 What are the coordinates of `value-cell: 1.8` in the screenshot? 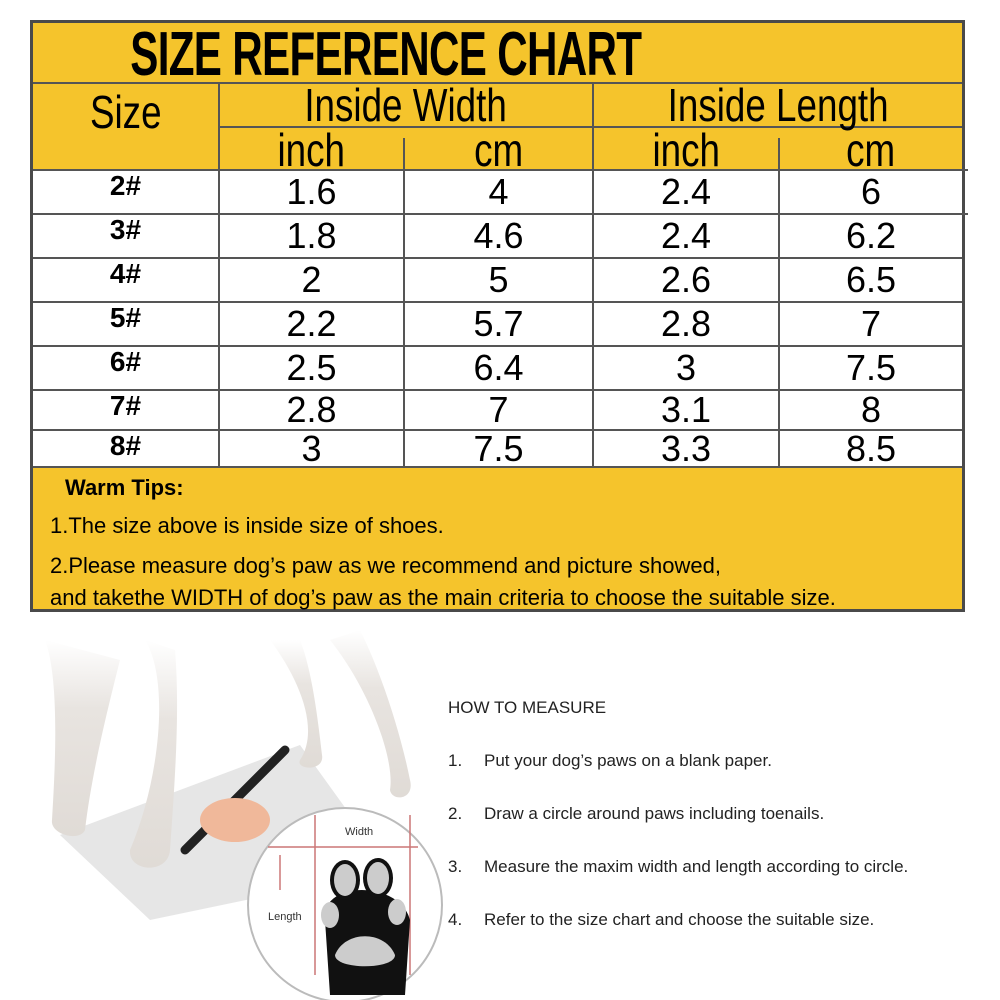 It's located at (311, 235).